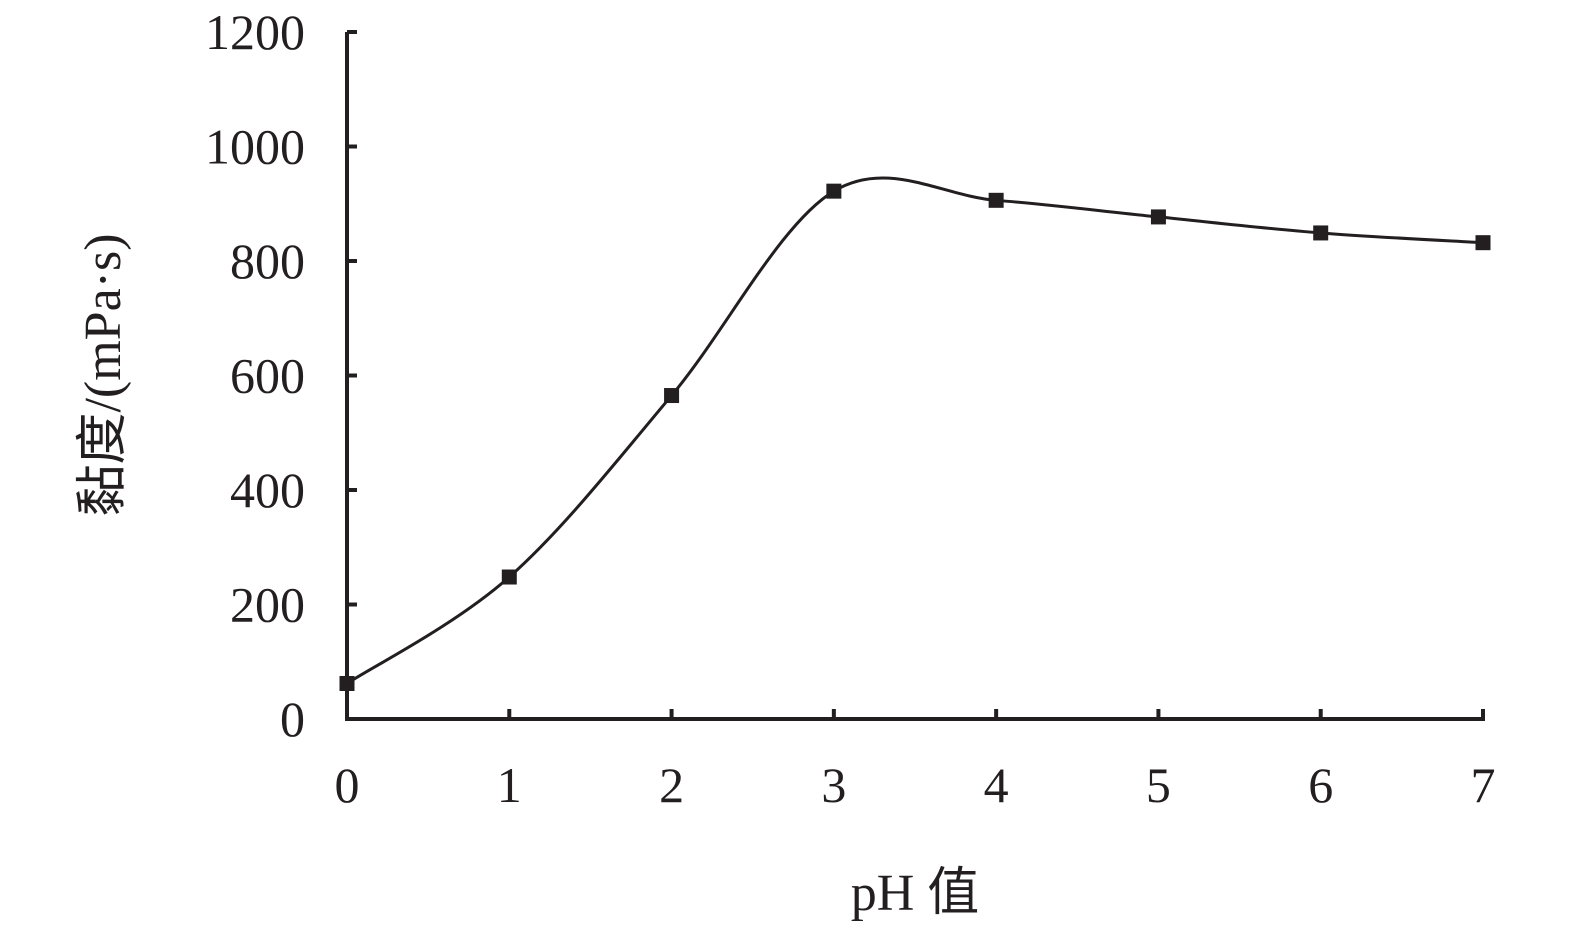 This screenshot has height=935, width=1575. What do you see at coordinates (267, 261) in the screenshot?
I see `y-tick-label: 800` at bounding box center [267, 261].